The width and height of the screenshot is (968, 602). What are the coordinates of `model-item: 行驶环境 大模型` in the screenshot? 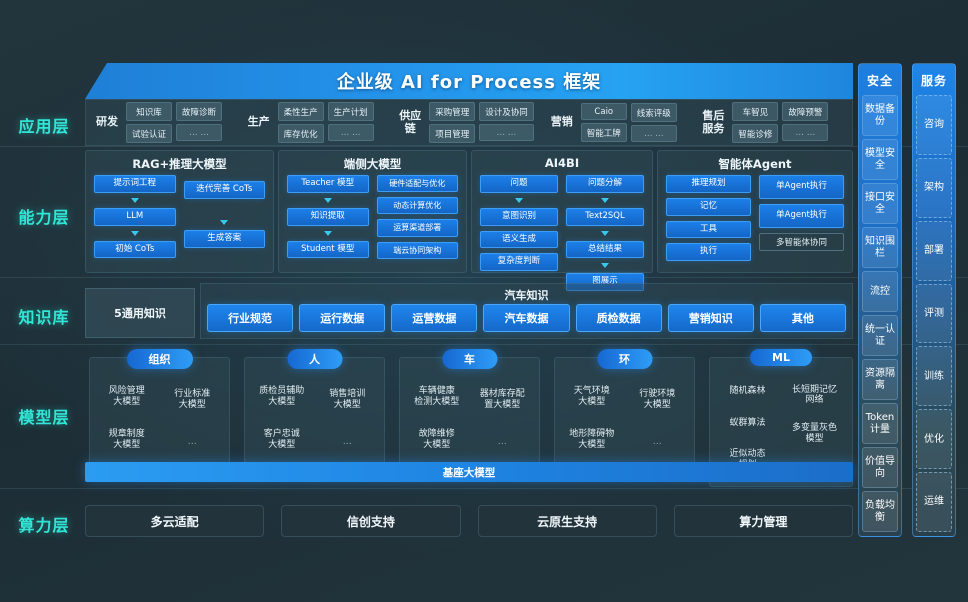 It's located at (657, 399).